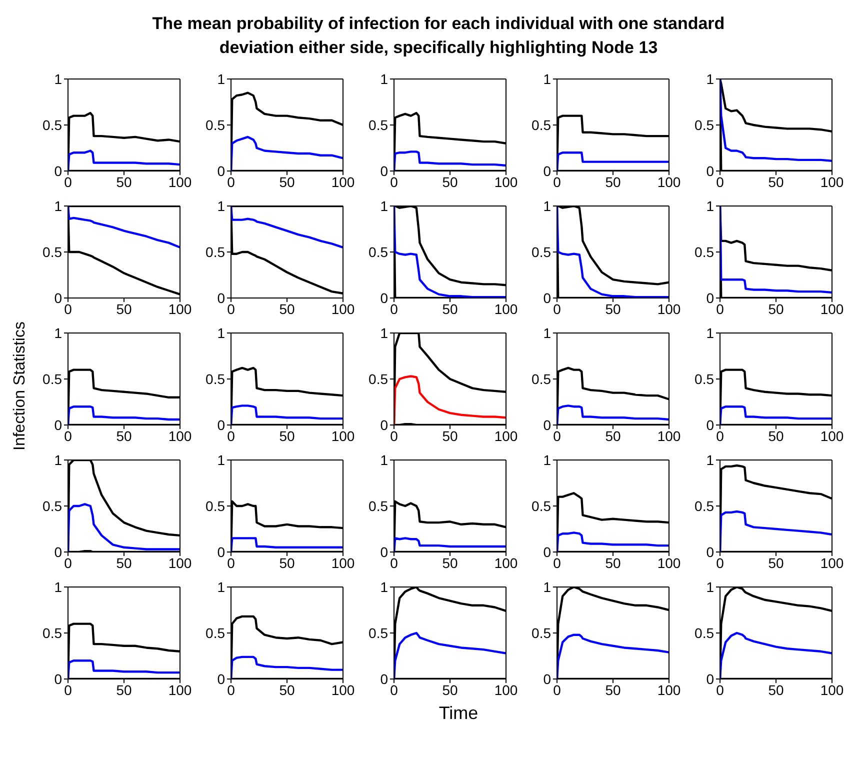 The image size is (857, 767). I want to click on chart-title: The mean probability of infection for each individual with one standard deviation either side, specifically highlighting Node 13, so click(438, 36).